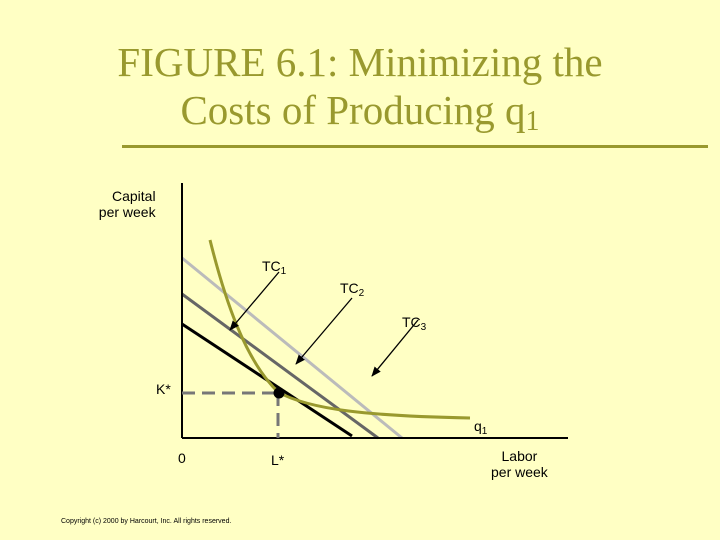 This screenshot has height=540, width=720. What do you see at coordinates (324, 331) in the screenshot?
I see `tc2-arrow` at bounding box center [324, 331].